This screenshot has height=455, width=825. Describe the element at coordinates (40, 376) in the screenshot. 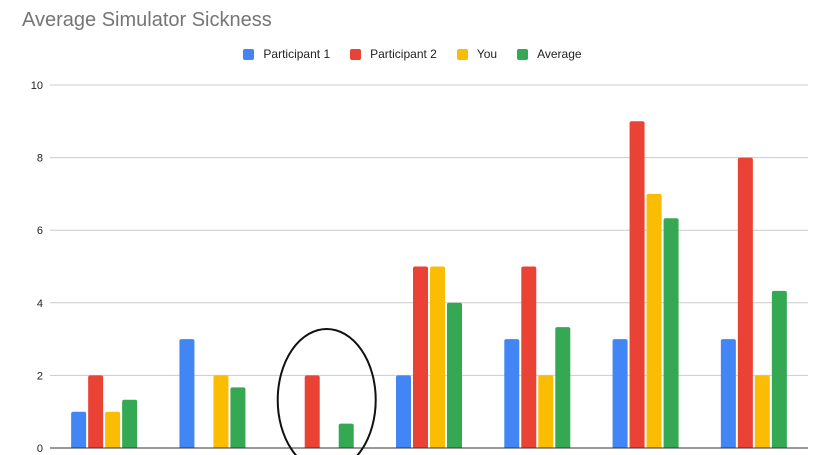

I see `y-tick-label: 2` at that location.